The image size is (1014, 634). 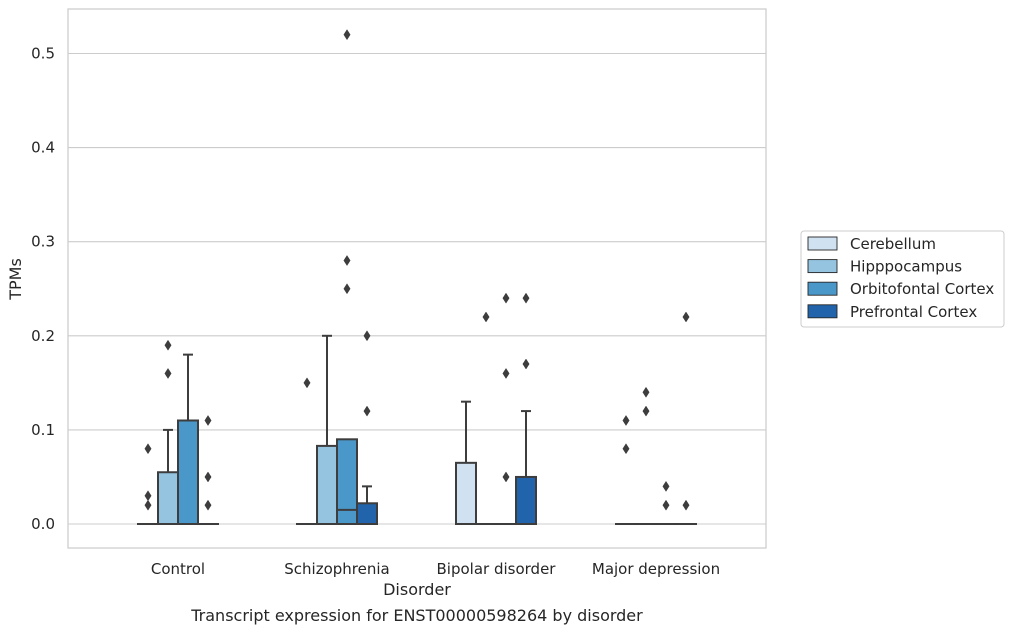 What do you see at coordinates (43, 430) in the screenshot?
I see `y-tick-label: 0.1` at bounding box center [43, 430].